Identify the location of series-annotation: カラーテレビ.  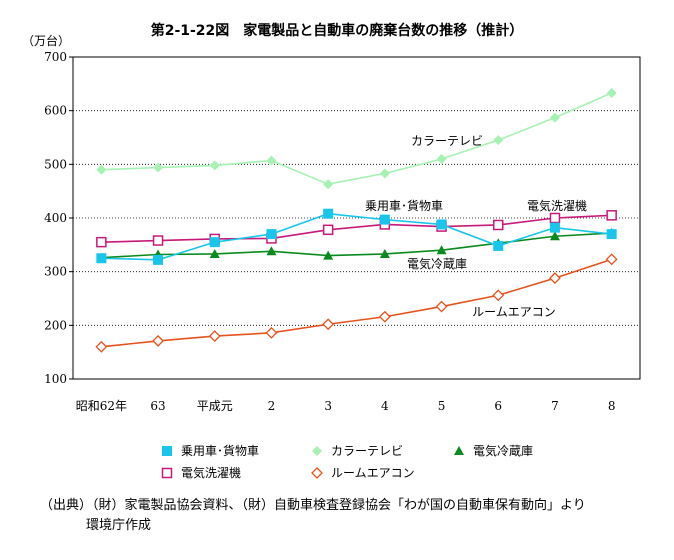
(447, 141).